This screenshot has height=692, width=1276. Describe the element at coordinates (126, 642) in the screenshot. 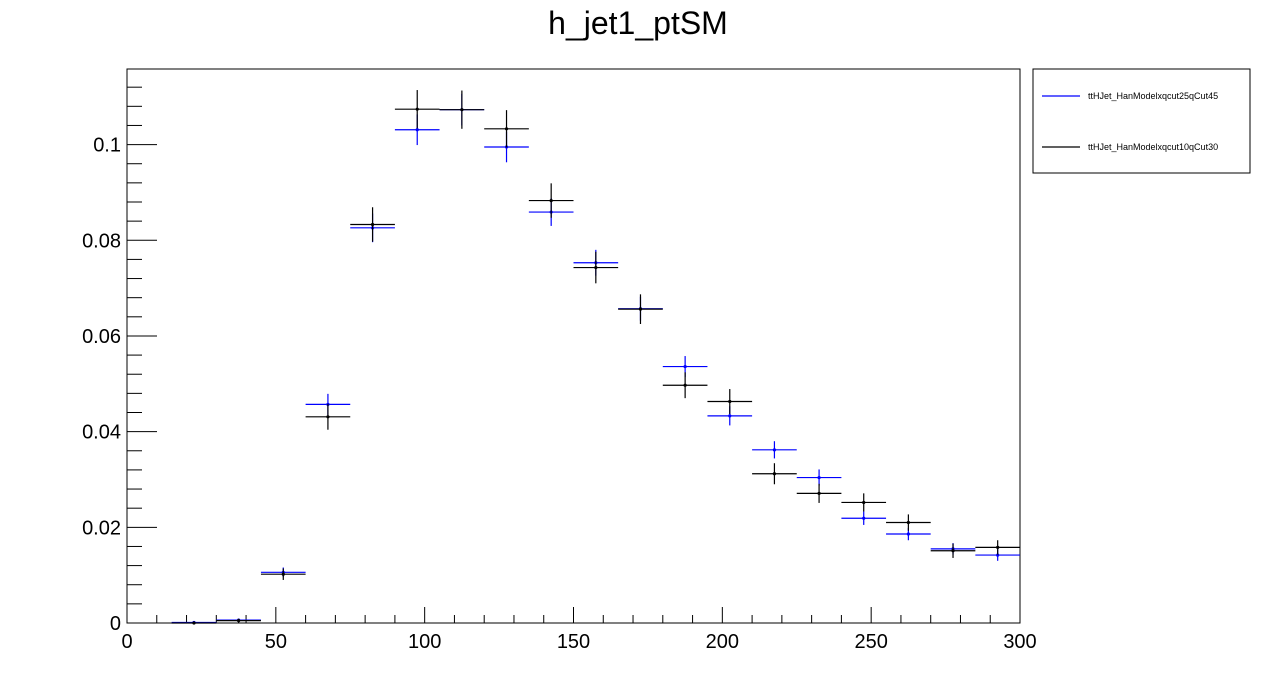

I see `x-tick-label: 0` at that location.